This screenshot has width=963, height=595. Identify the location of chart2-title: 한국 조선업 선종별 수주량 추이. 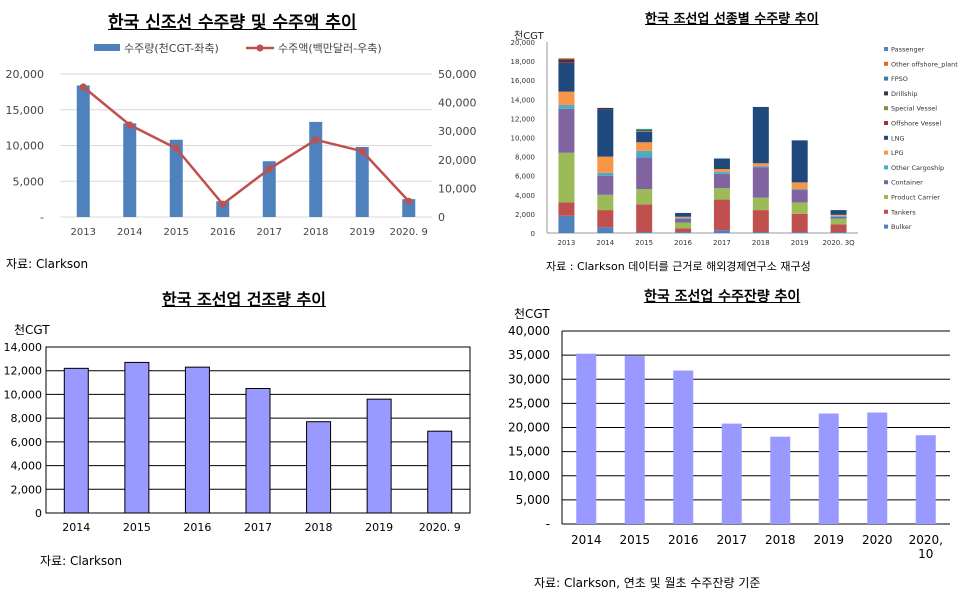
(732, 19).